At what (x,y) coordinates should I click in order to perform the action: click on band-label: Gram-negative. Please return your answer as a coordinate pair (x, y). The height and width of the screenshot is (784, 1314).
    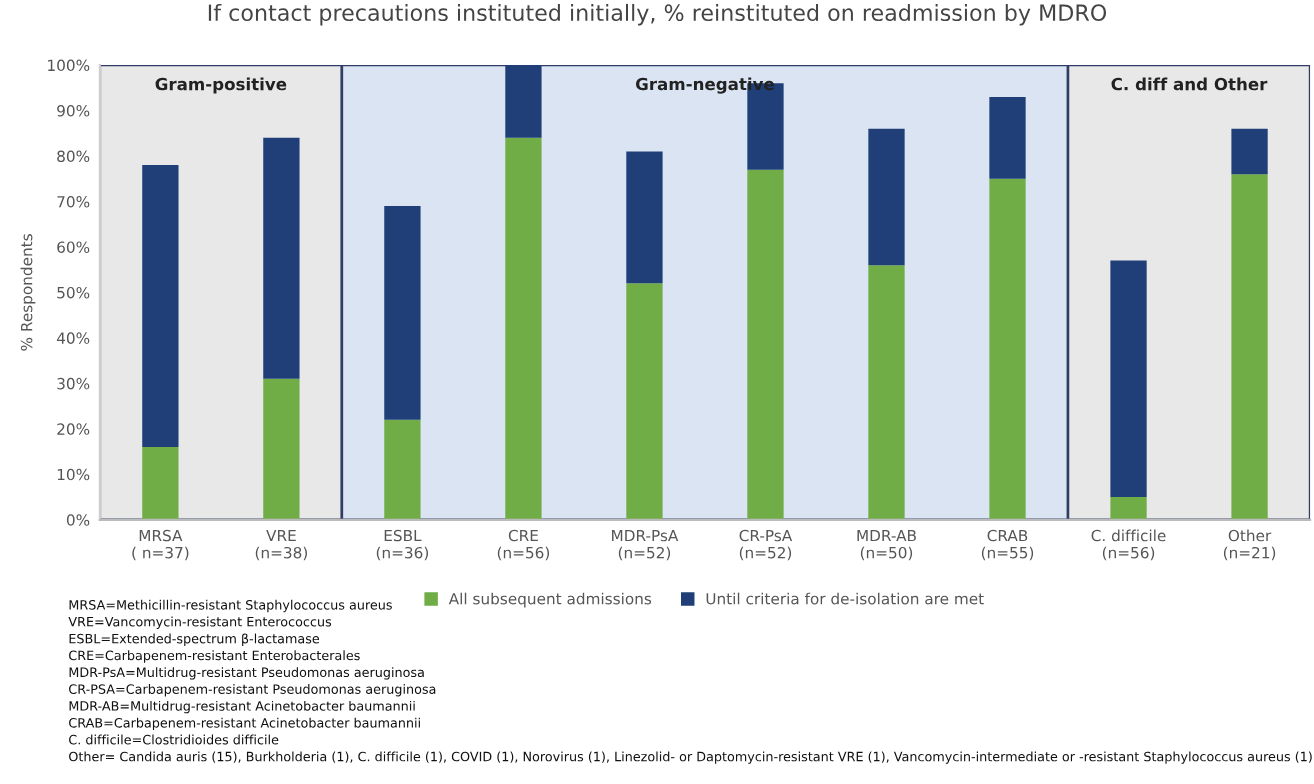
    Looking at the image, I should click on (704, 85).